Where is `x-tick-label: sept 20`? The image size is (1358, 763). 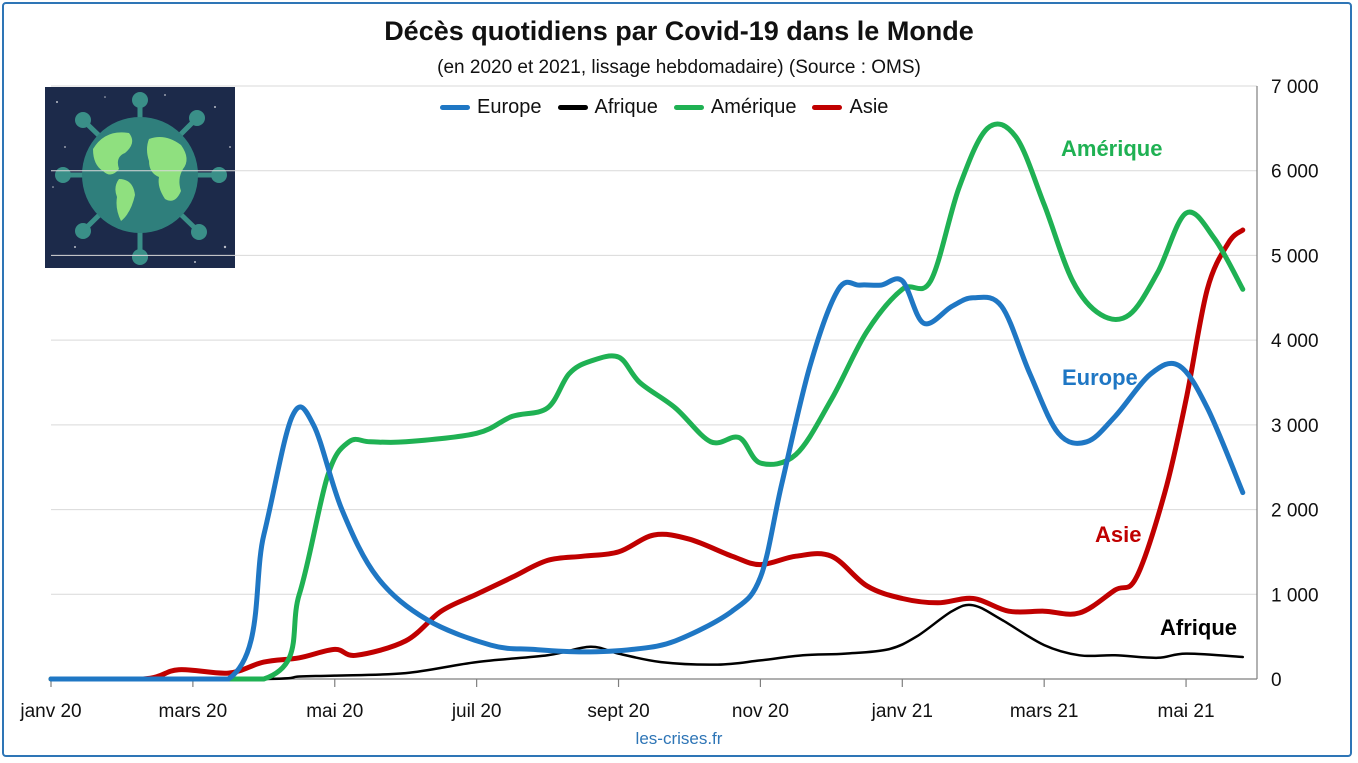 x-tick-label: sept 20 is located at coordinates (618, 711).